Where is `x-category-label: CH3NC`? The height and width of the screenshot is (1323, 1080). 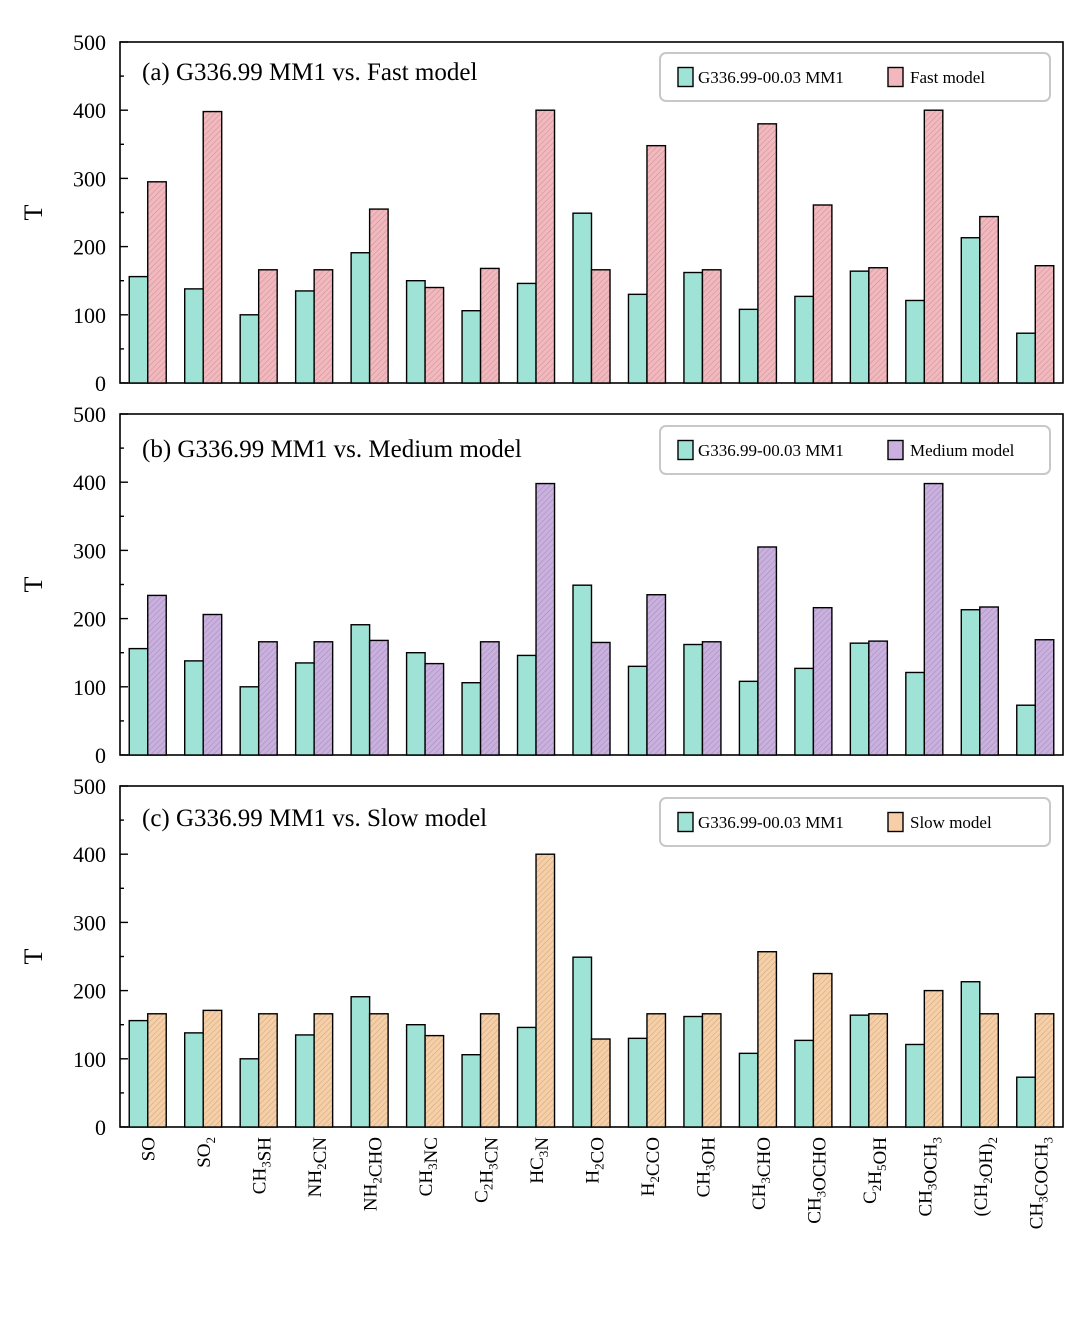 x-category-label: CH3NC is located at coordinates (429, 1166).